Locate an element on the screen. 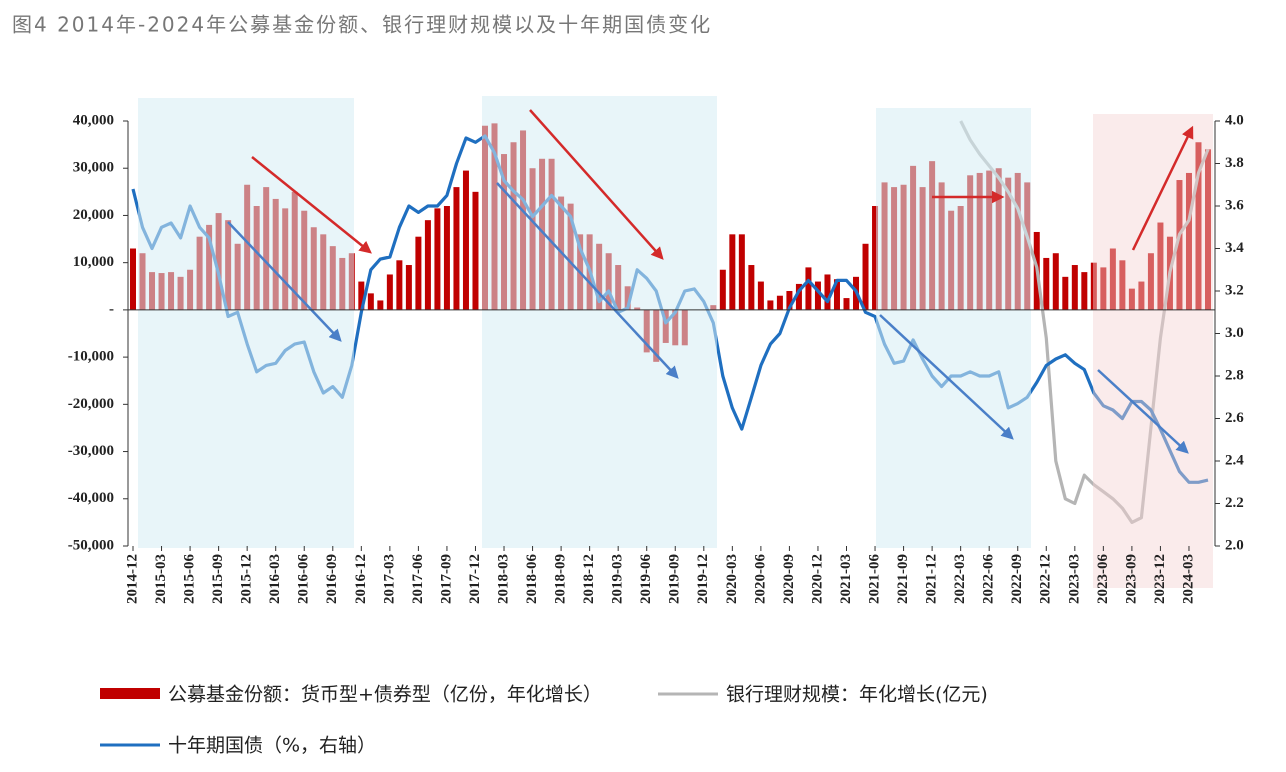 This screenshot has width=1286, height=772. legend-label: 十年期国债（%，右轴） is located at coordinates (272, 746).